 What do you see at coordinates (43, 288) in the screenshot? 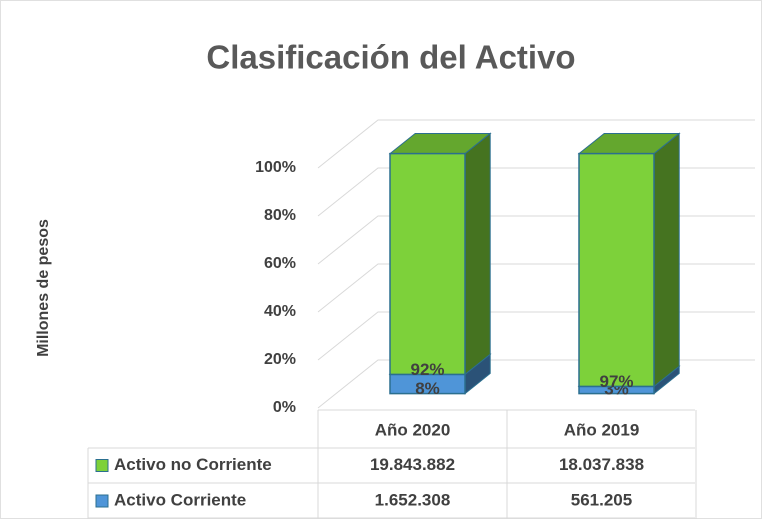
I see `y-axis-label: Millones de pesos` at bounding box center [43, 288].